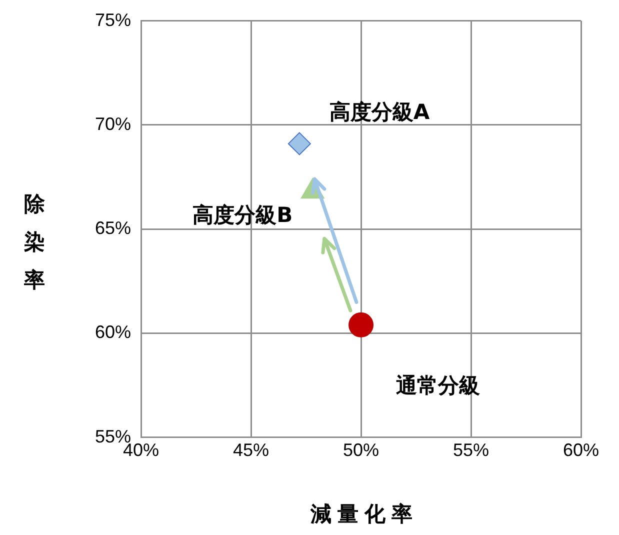 The image size is (619, 535). Describe the element at coordinates (361, 450) in the screenshot. I see `x-tick-label: 50%` at that location.